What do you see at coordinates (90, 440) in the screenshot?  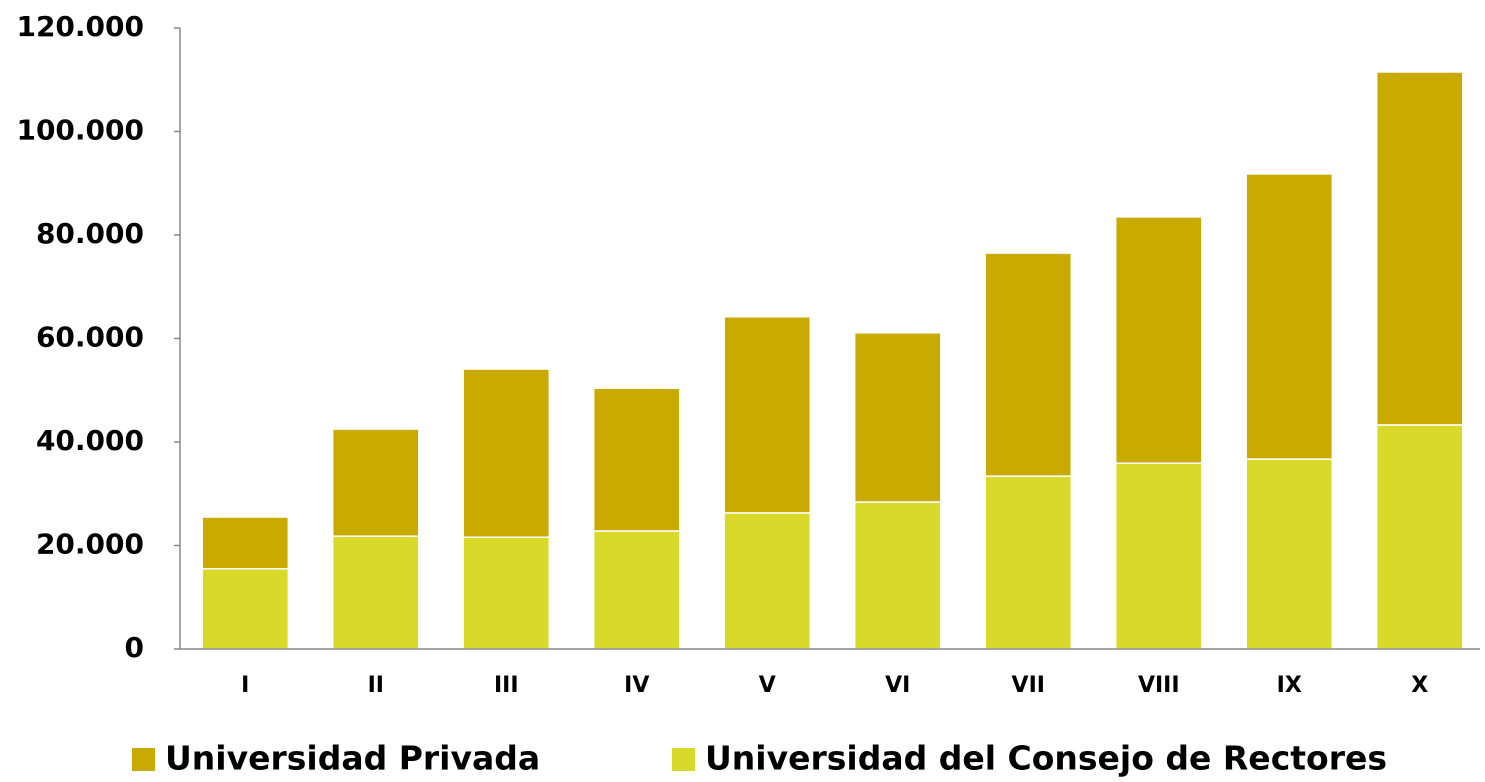 I see `y-tick-label: 40.000` at bounding box center [90, 440].